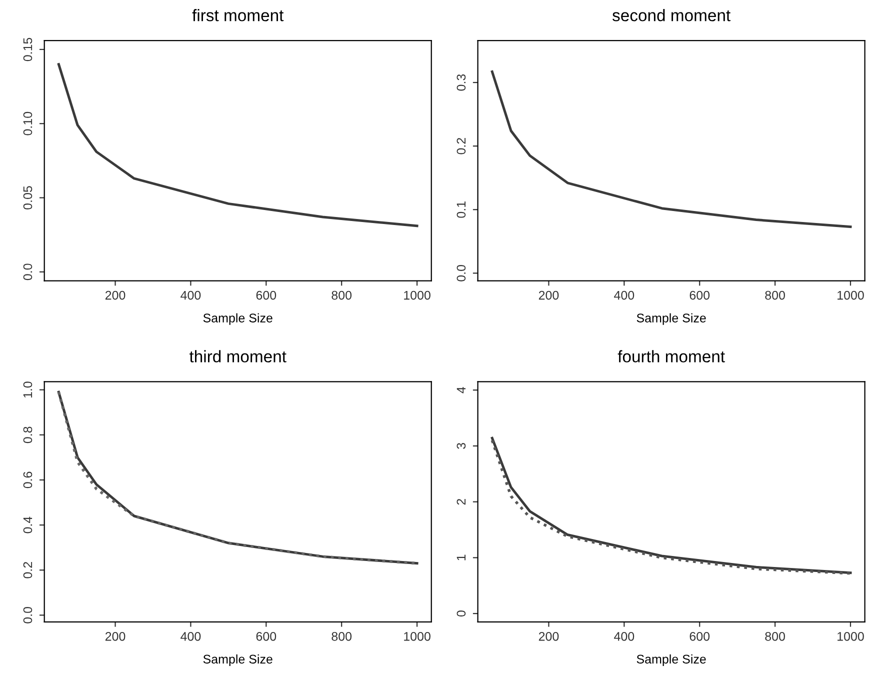 The height and width of the screenshot is (676, 887). What do you see at coordinates (461, 557) in the screenshot?
I see `y-tick-label: 1` at bounding box center [461, 557].